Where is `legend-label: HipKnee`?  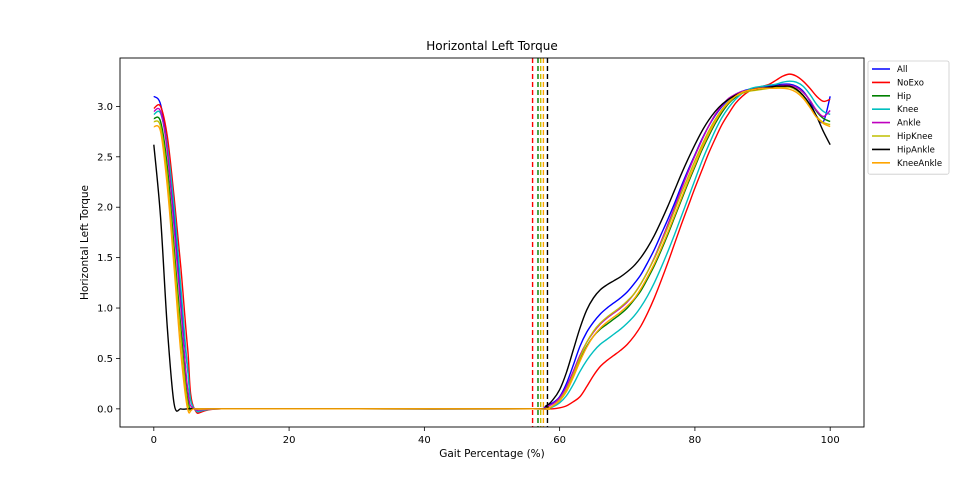 legend-label: HipKnee is located at coordinates (915, 137).